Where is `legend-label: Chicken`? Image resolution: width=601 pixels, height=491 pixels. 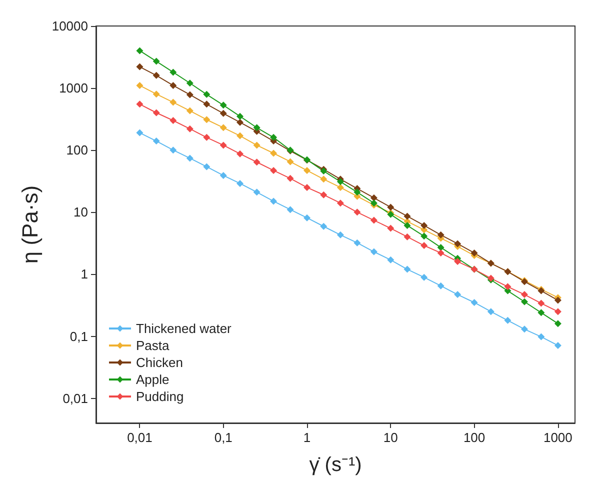 legend-label: Chicken is located at coordinates (159, 362).